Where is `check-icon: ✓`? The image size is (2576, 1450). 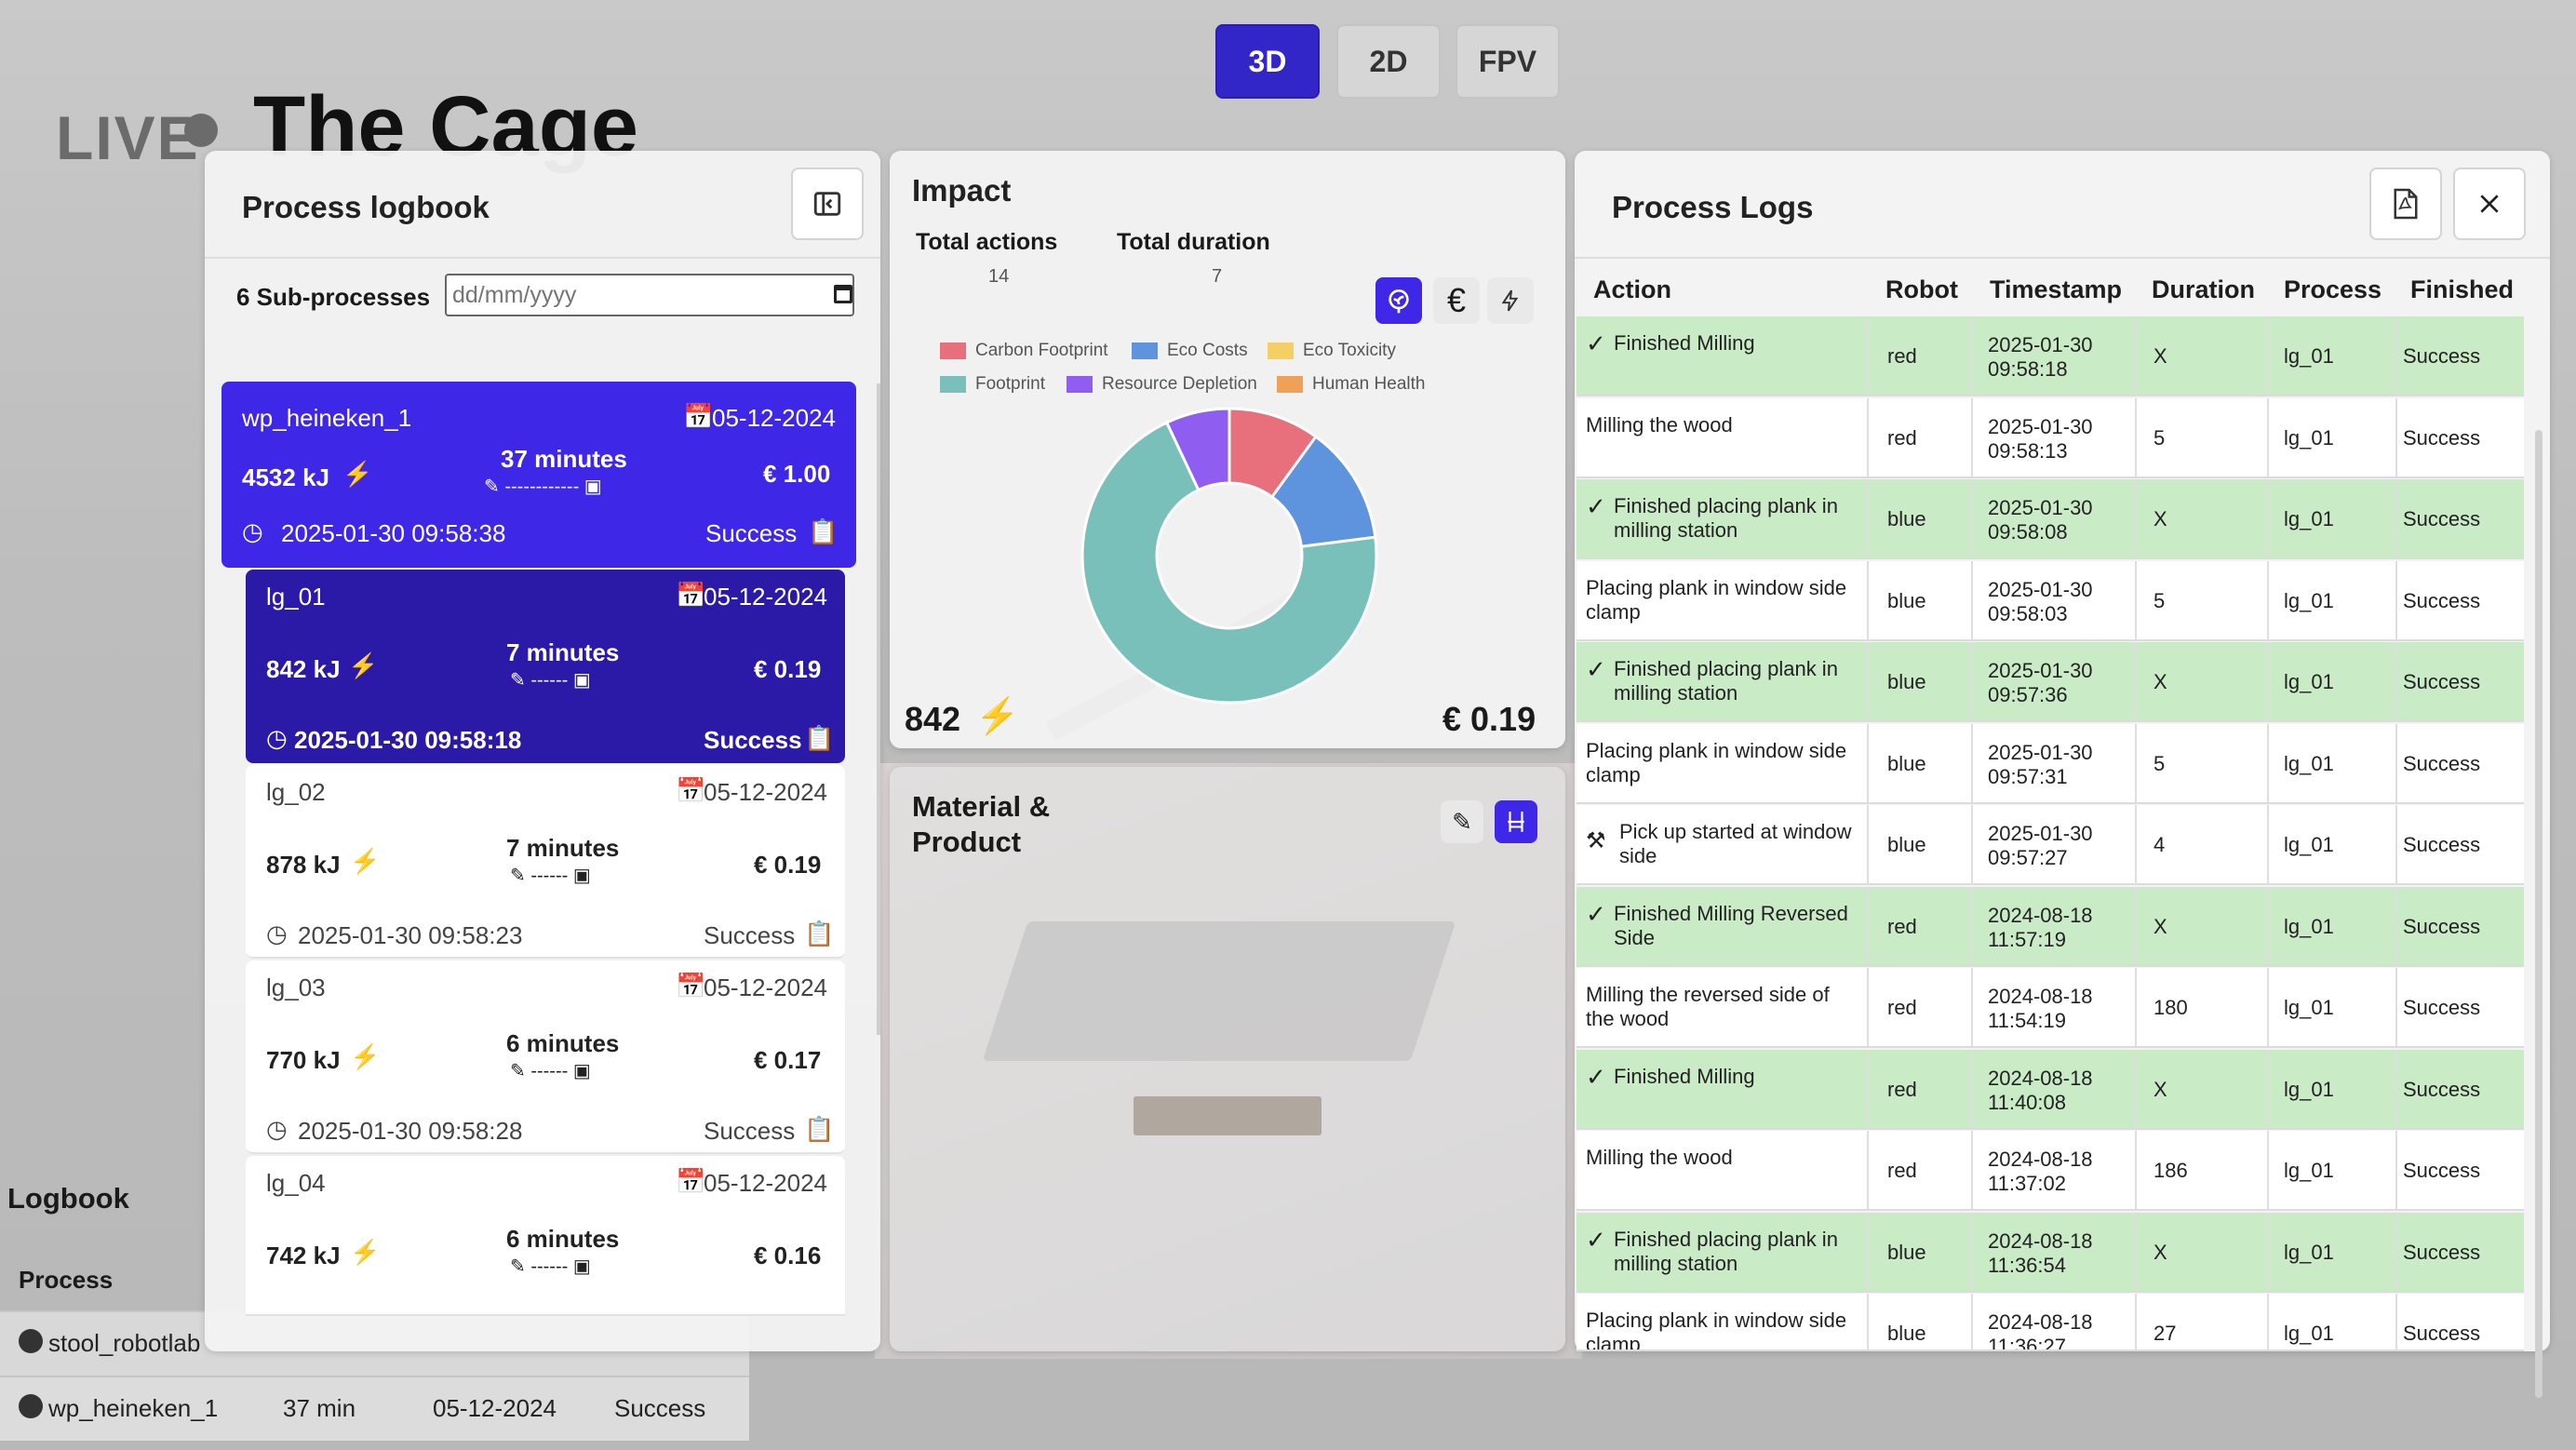
check-icon: ✓ is located at coordinates (1596, 1240).